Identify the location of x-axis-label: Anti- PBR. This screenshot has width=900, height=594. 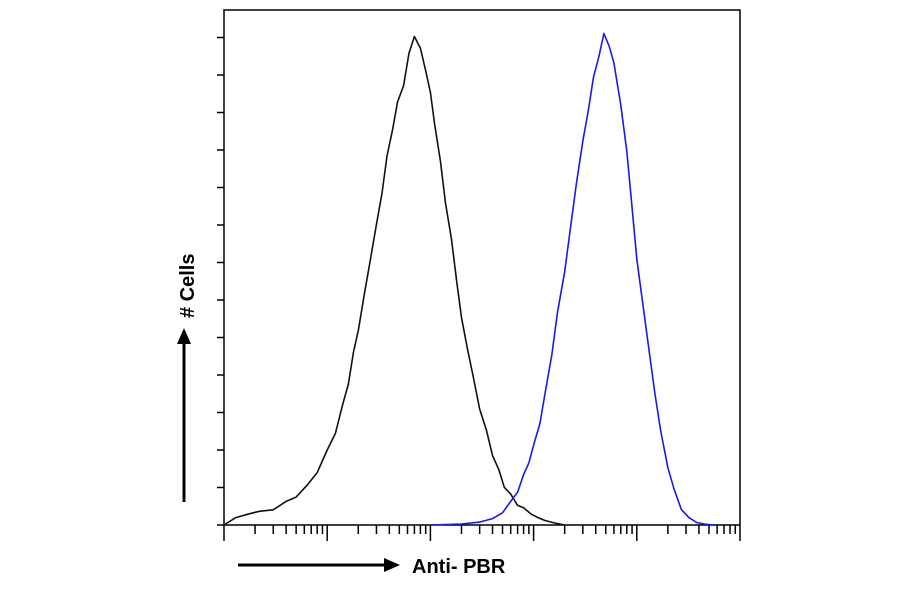
(459, 567).